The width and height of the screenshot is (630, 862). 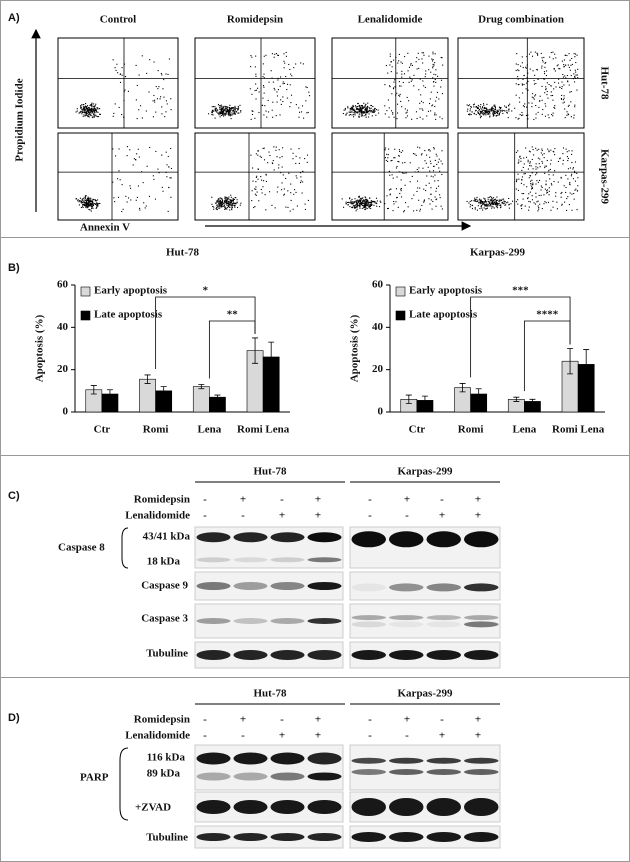 I want to click on blot-membrane, so click(x=269, y=837).